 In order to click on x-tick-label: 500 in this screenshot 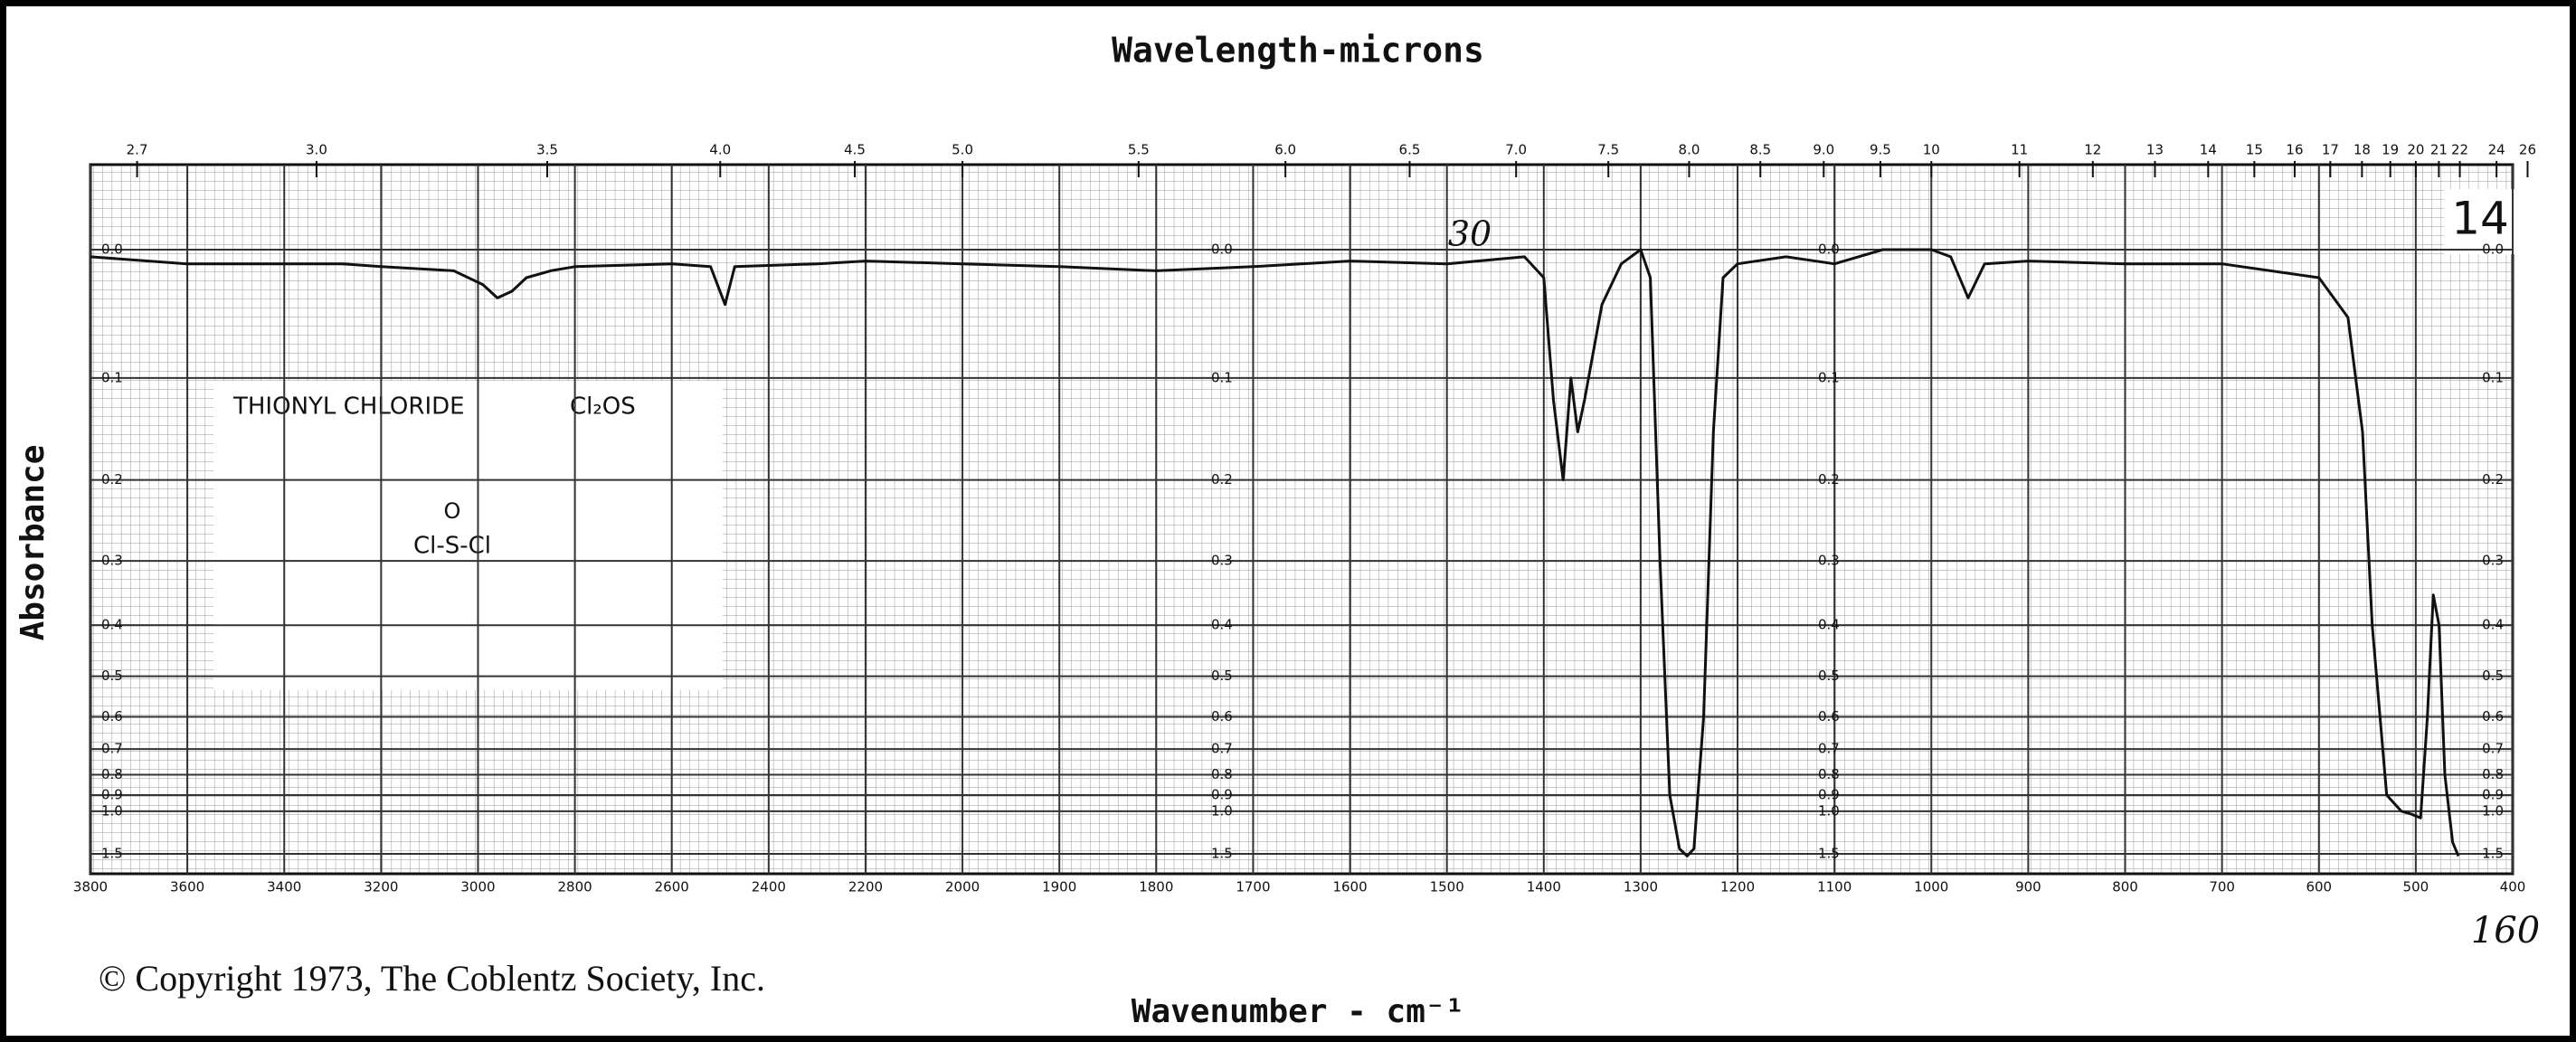, I will do `click(2416, 887)`.